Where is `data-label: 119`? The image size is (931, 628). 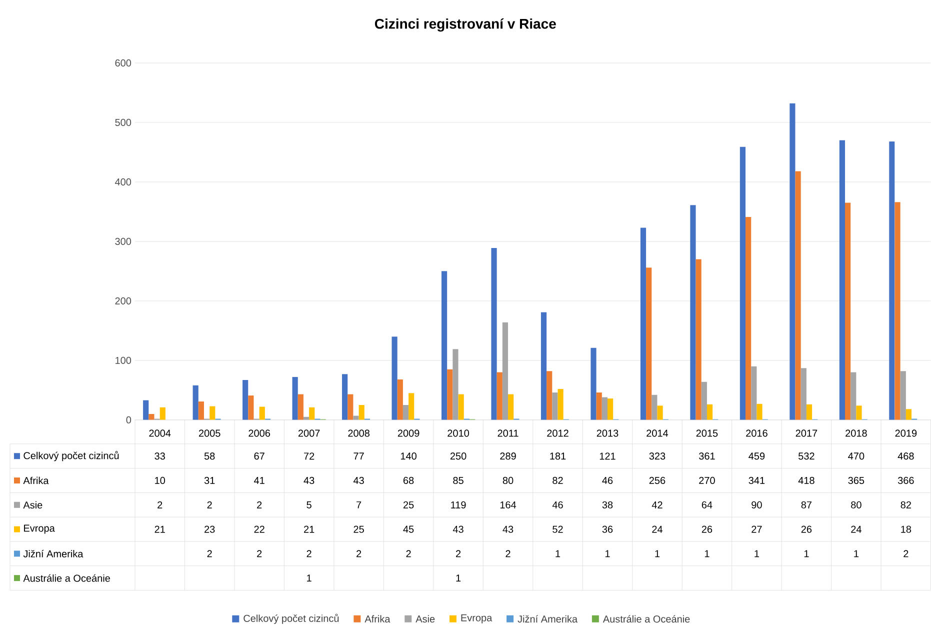 data-label: 119 is located at coordinates (458, 504).